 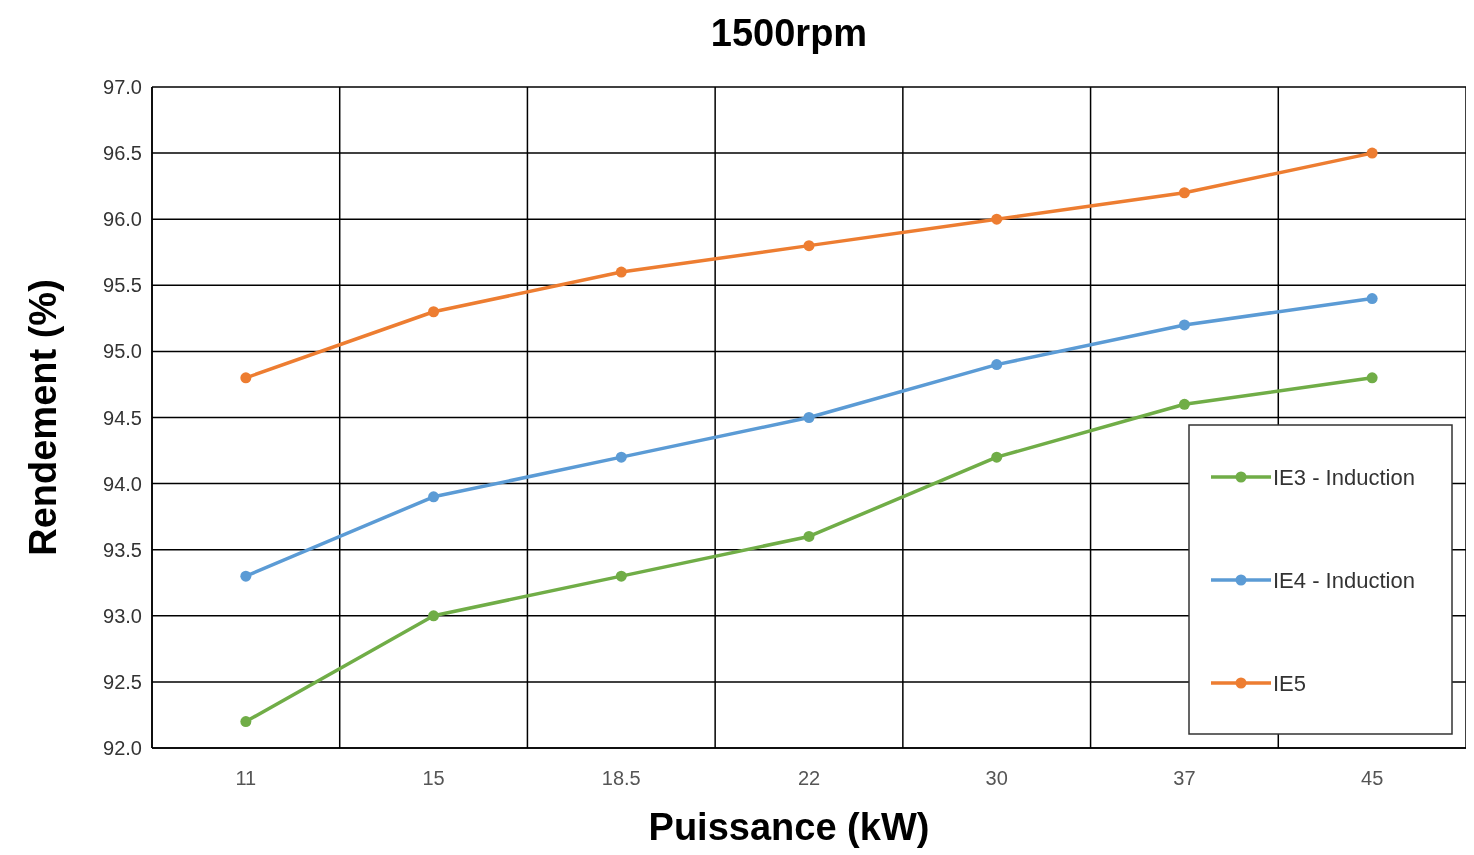 I want to click on y-tick-label: 93.0, so click(x=122, y=615).